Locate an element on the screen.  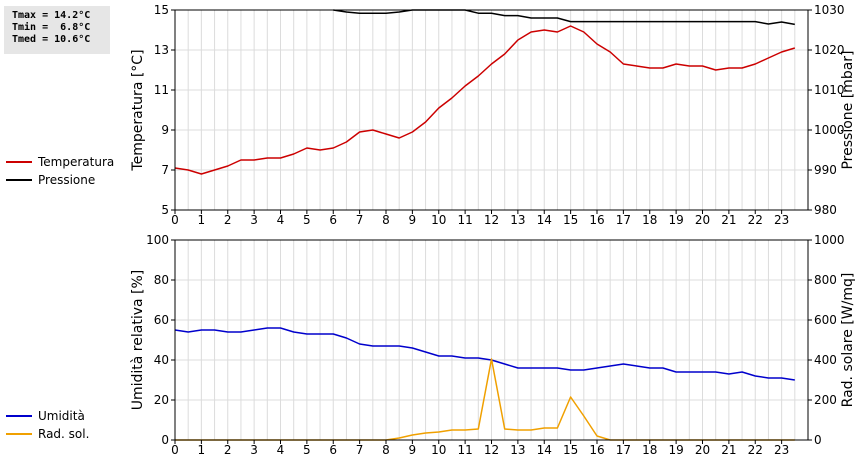
legend-item-umidita: Umidità is located at coordinates (47, 416).